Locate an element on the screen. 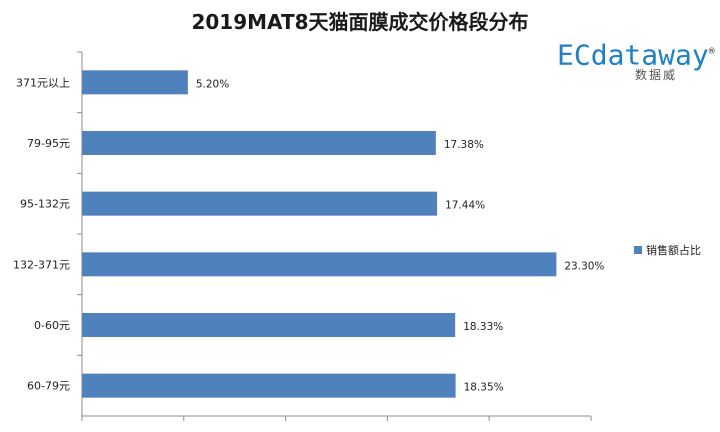  logo-text: ECdataway is located at coordinates (633, 55).